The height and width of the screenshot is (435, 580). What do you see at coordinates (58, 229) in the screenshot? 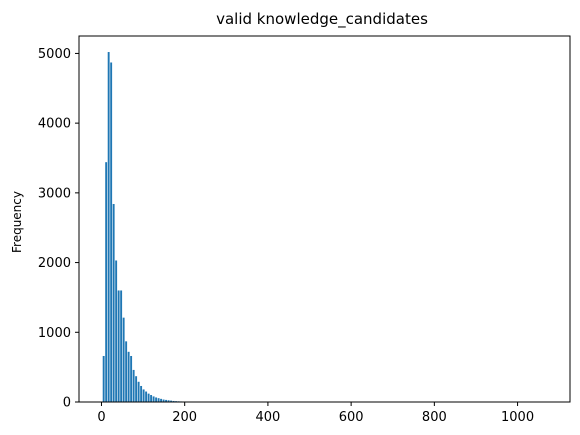
I see `y-ticks: 0 1000 2000 3000 4000 5000` at bounding box center [58, 229].